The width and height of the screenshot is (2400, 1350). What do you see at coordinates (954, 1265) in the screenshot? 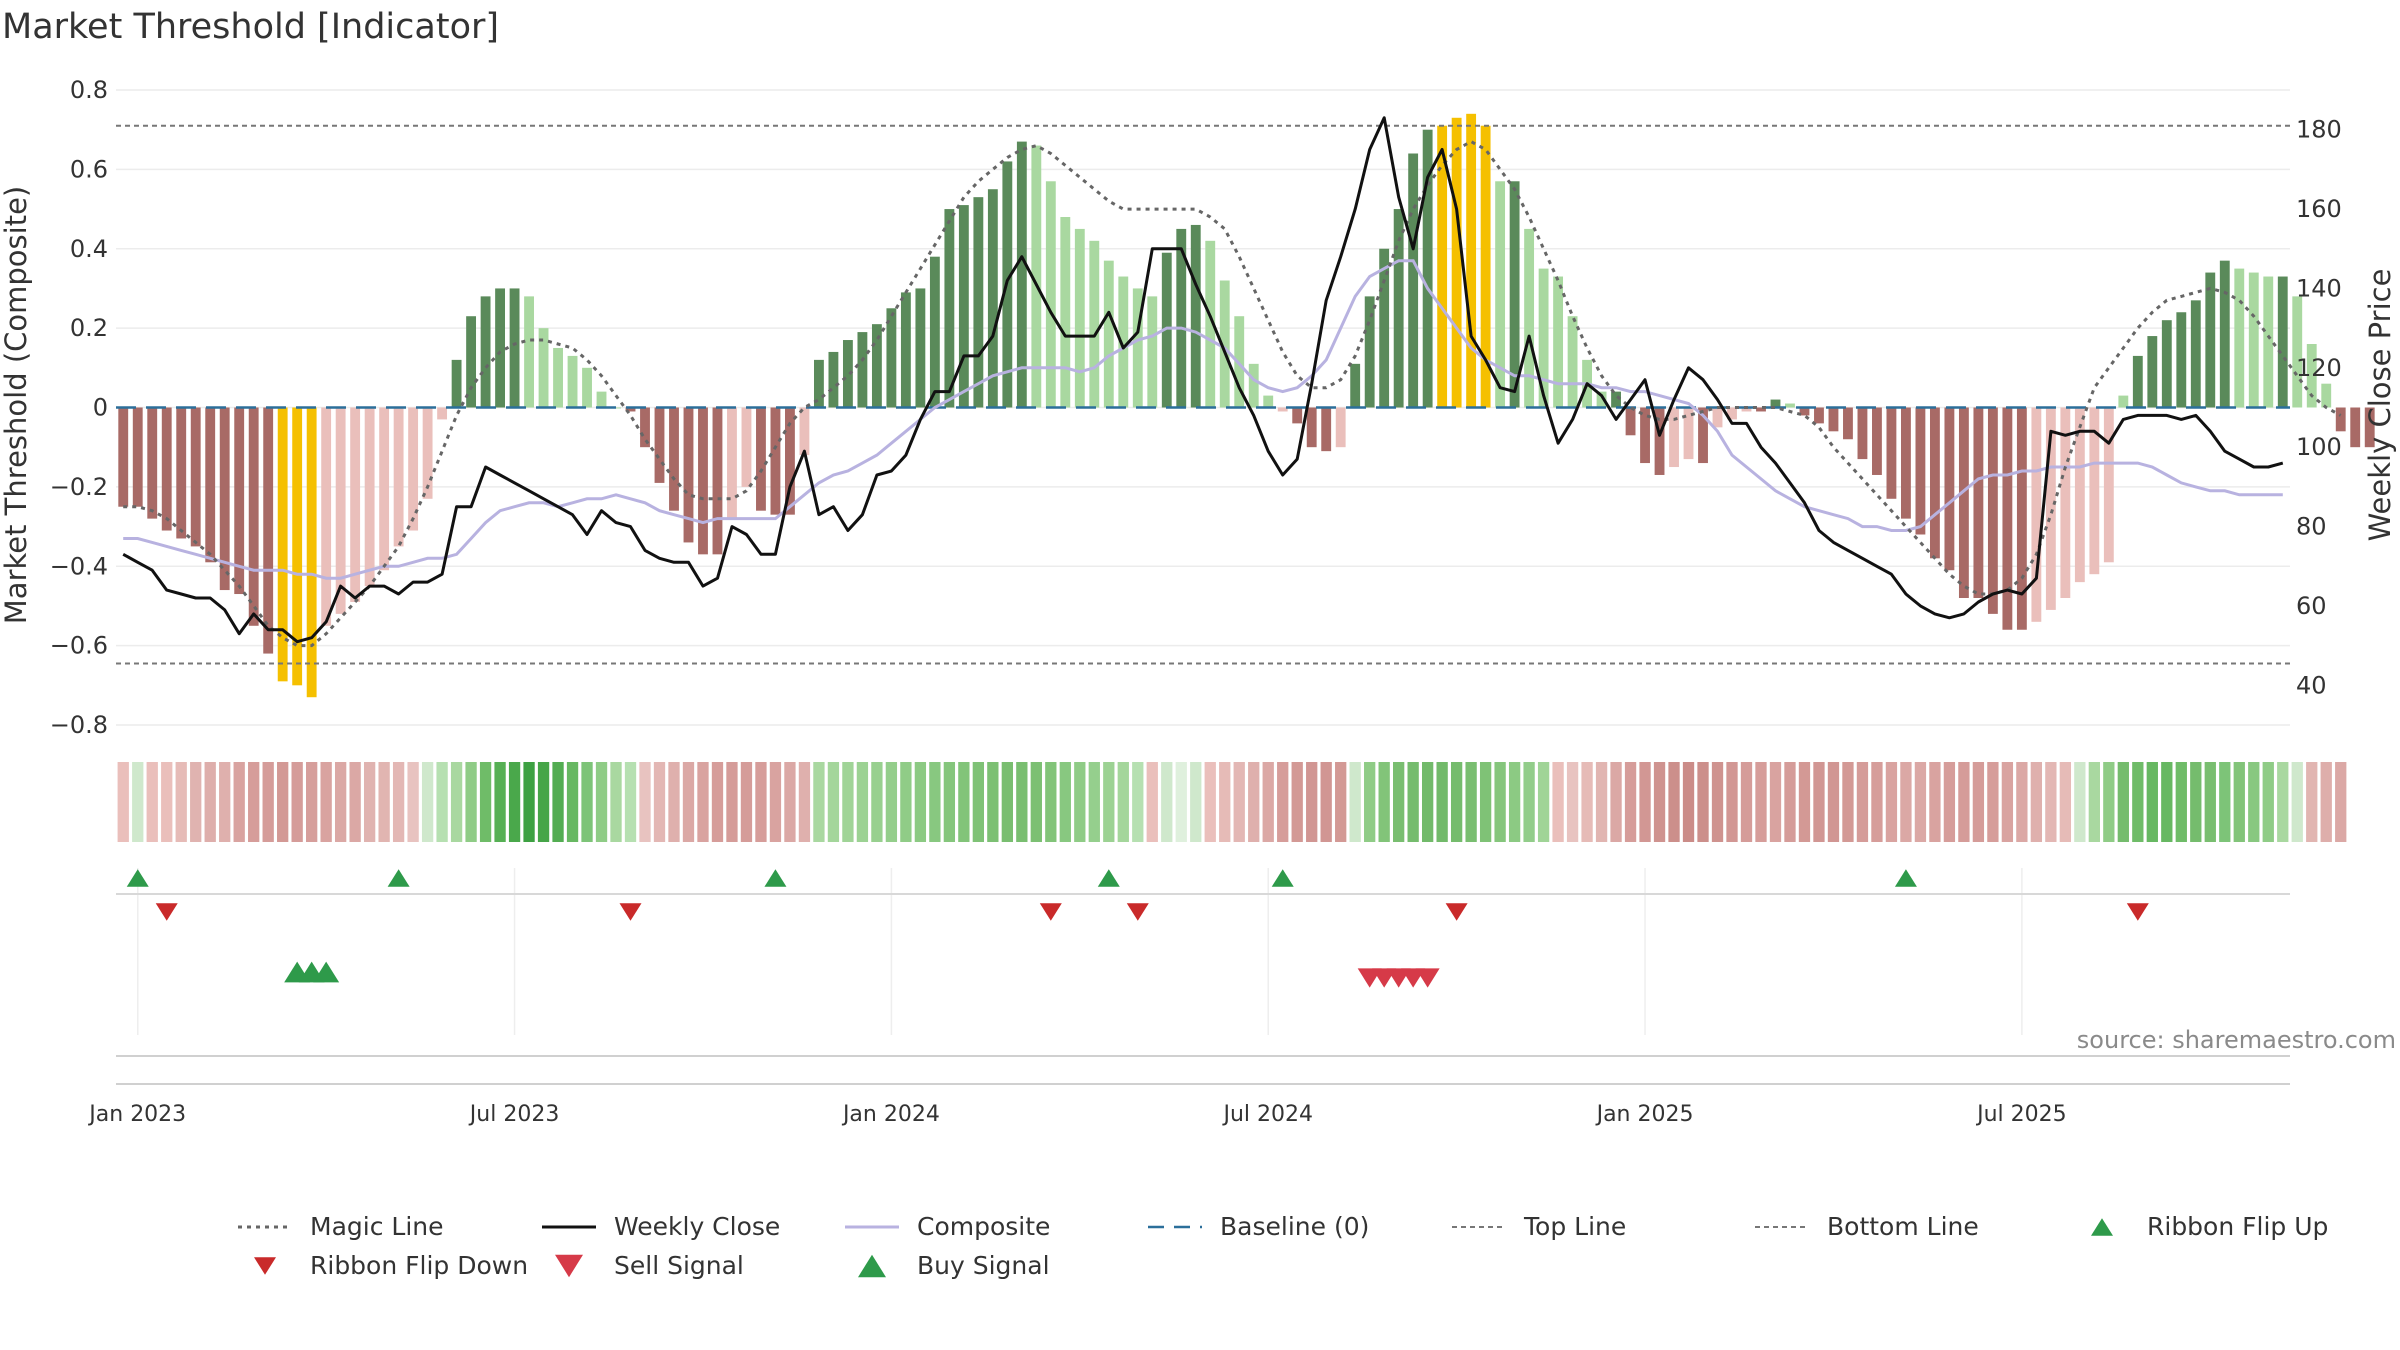
I see `legend-item: Buy Signal` at bounding box center [954, 1265].